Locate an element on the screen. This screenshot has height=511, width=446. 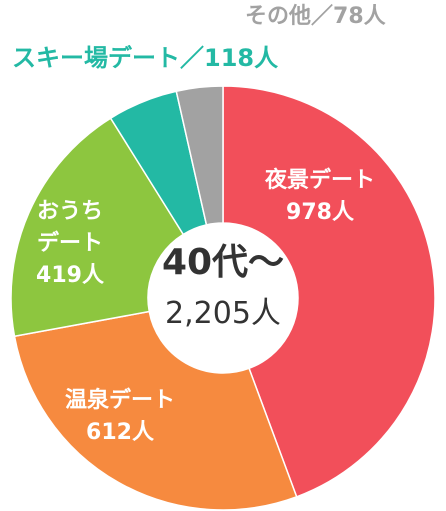
category-label: 夜景デート is located at coordinates (319, 180).